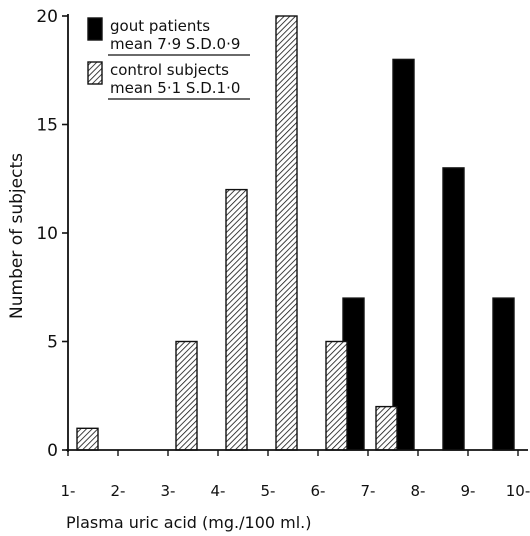 Image resolution: width=530 pixels, height=536 pixels. What do you see at coordinates (160, 26) in the screenshot?
I see `legend-series-name: gout patients` at bounding box center [160, 26].